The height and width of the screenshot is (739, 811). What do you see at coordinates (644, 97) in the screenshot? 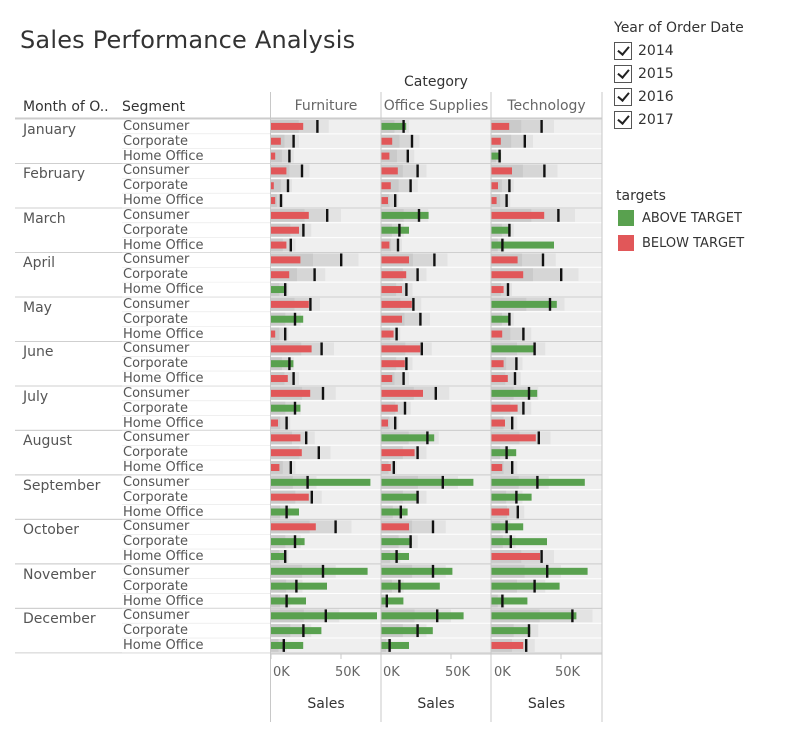
I see `year-filter-2016: 2016` at bounding box center [644, 97].